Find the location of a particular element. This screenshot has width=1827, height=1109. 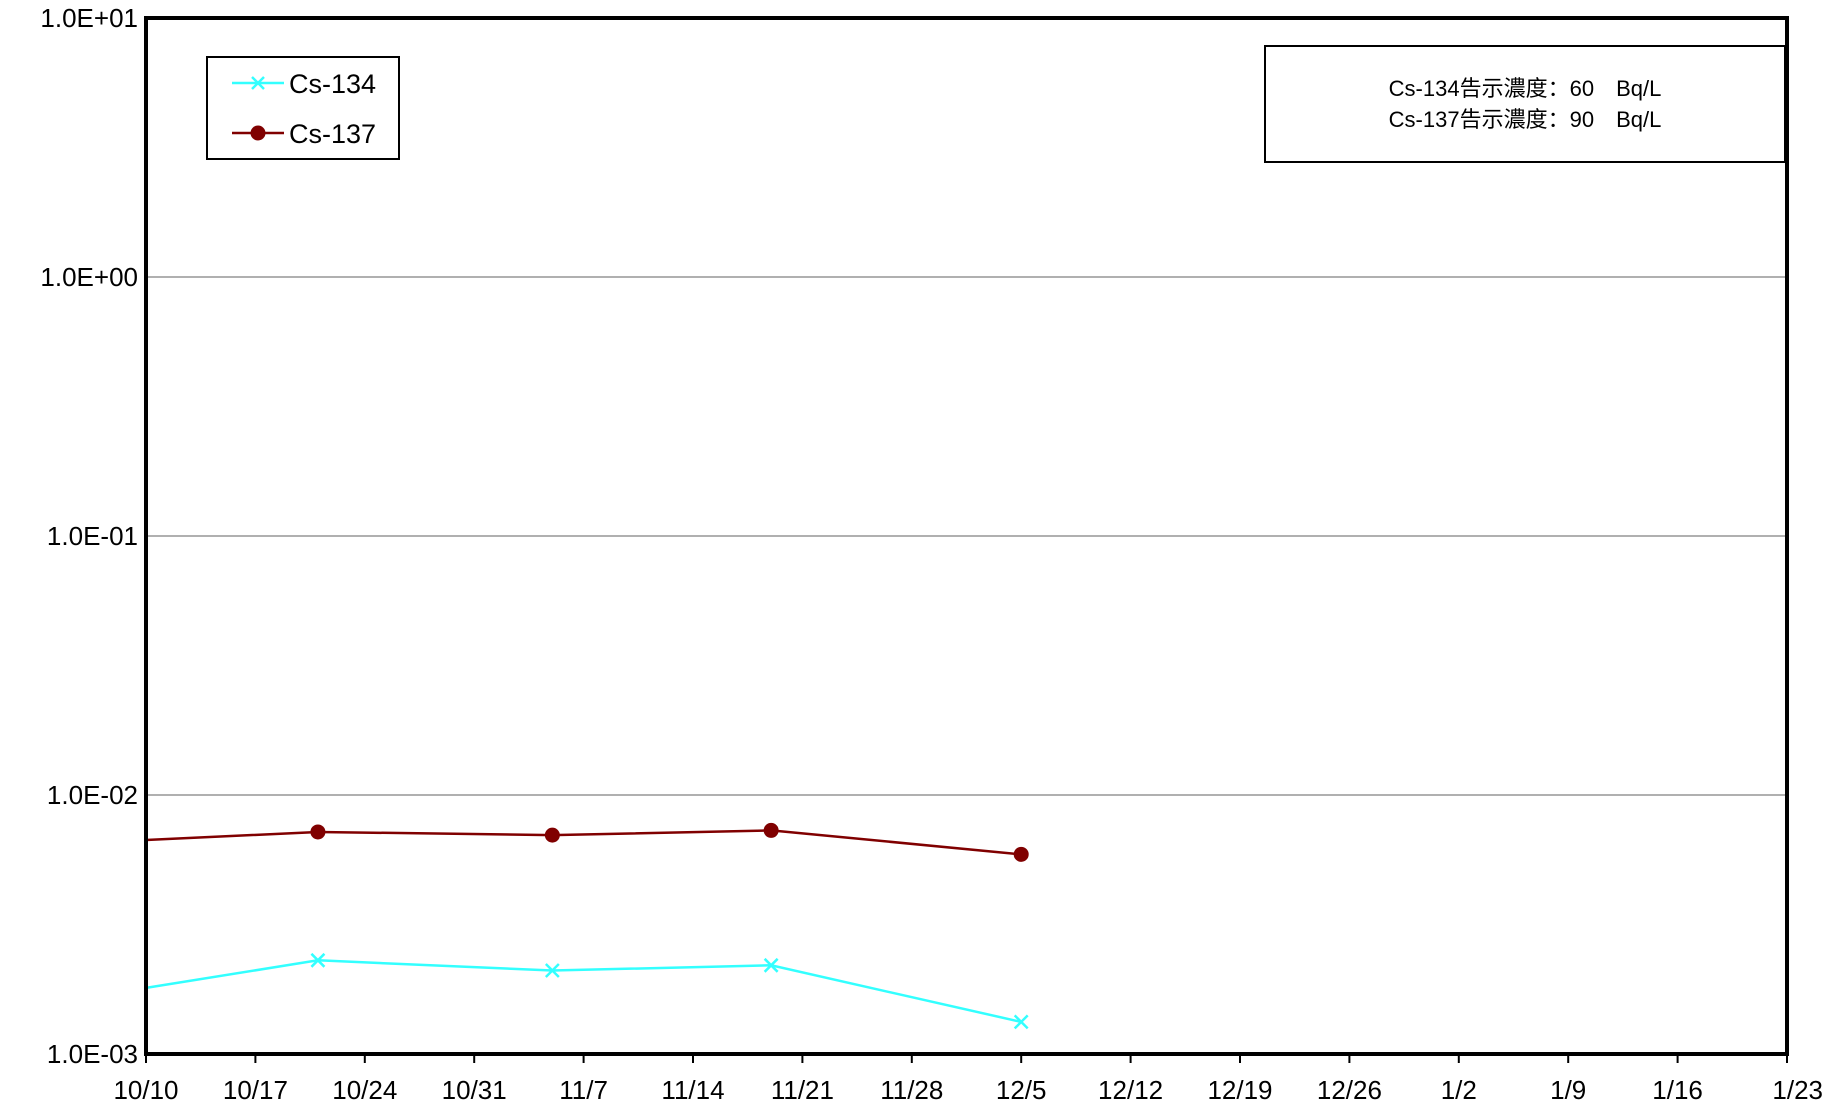

x-tick-label: 12/12 is located at coordinates (1130, 1090).